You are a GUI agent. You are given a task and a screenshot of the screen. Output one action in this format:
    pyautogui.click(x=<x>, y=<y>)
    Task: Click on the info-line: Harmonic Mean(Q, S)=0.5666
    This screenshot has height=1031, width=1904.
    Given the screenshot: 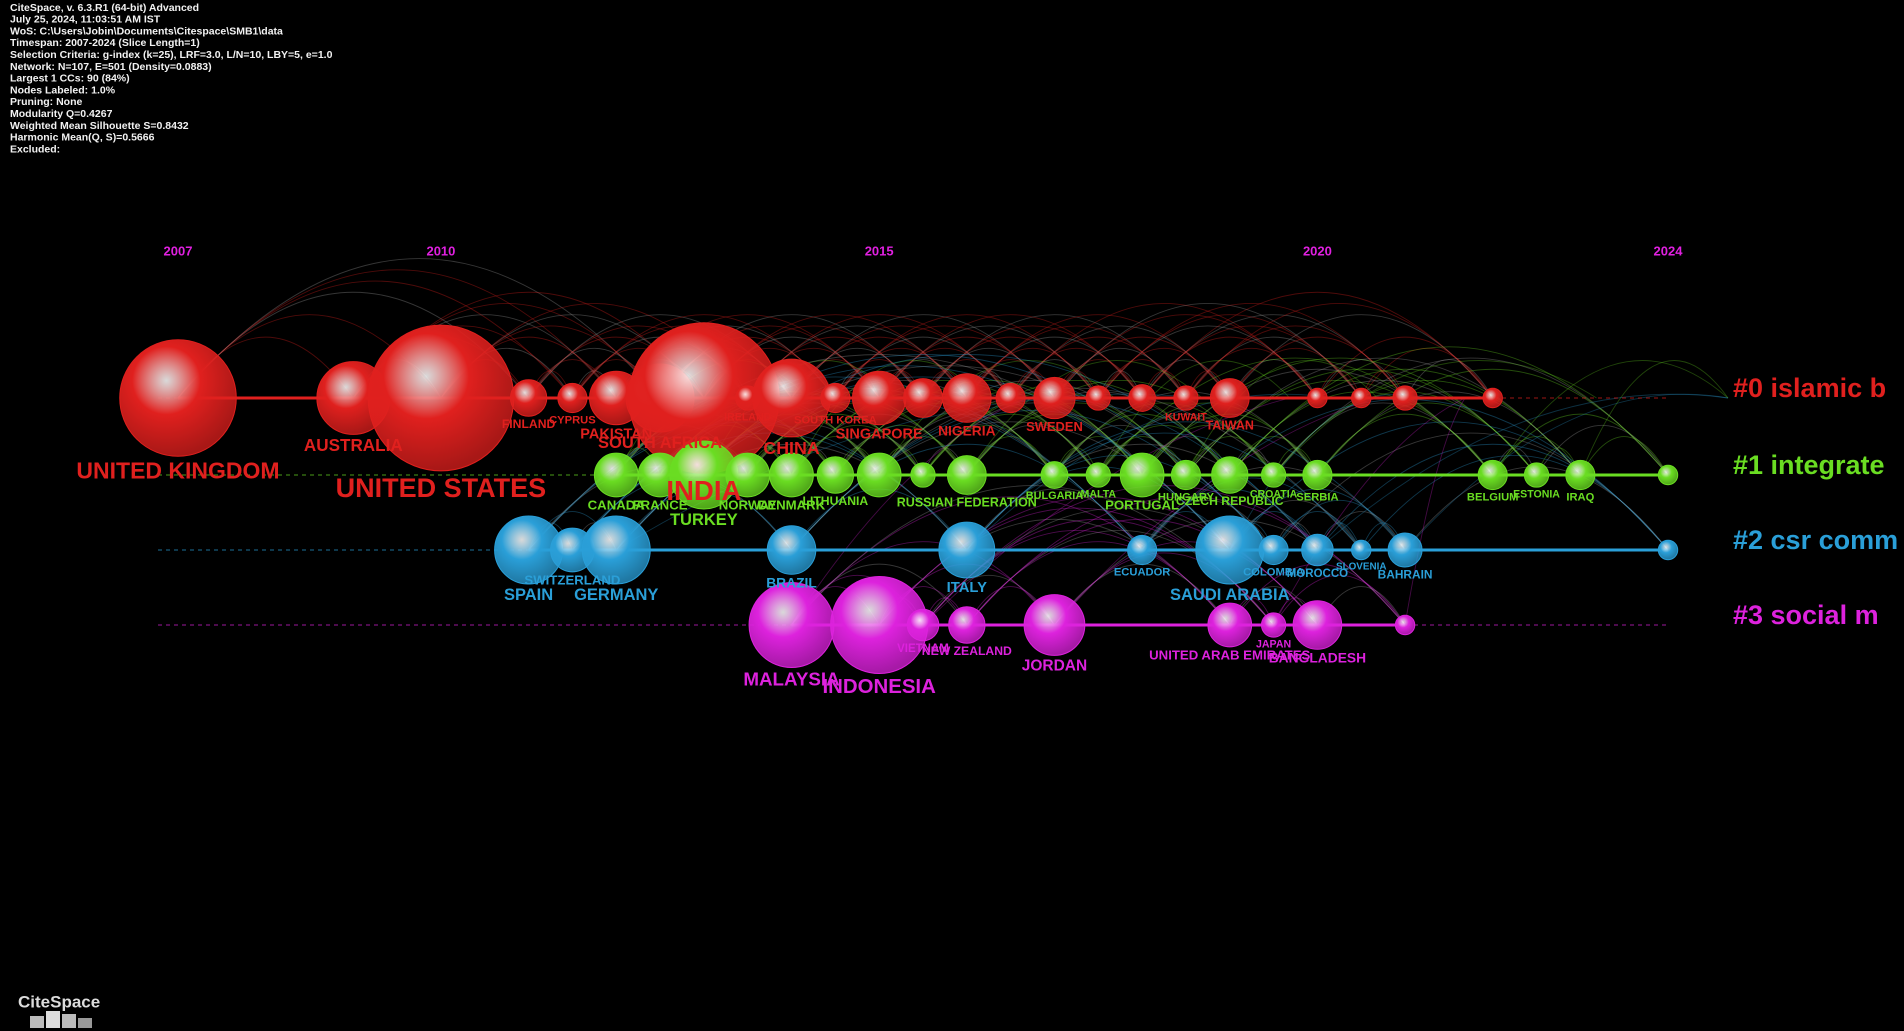 What is the action you would take?
    pyautogui.click(x=82, y=138)
    